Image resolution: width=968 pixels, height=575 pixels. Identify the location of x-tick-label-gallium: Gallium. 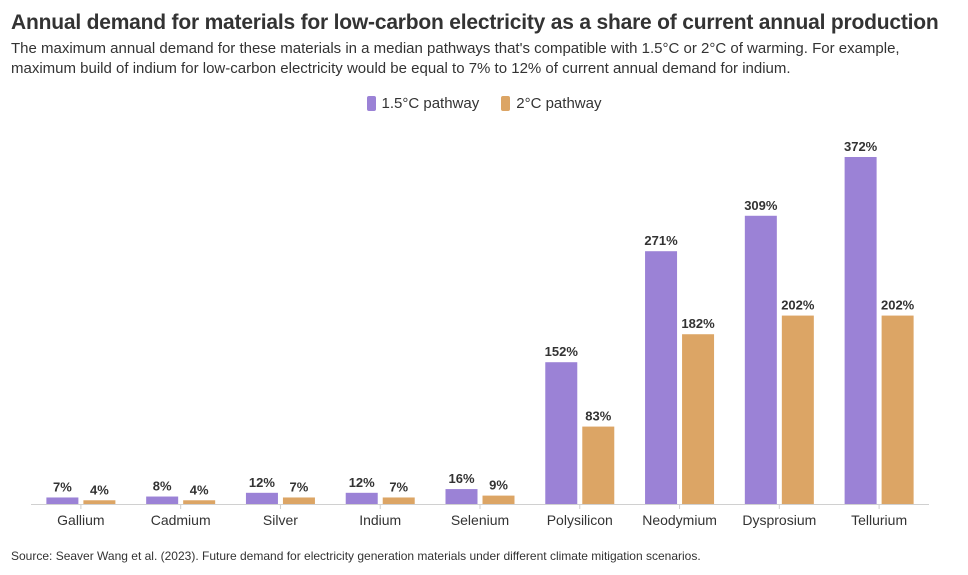
(80, 520).